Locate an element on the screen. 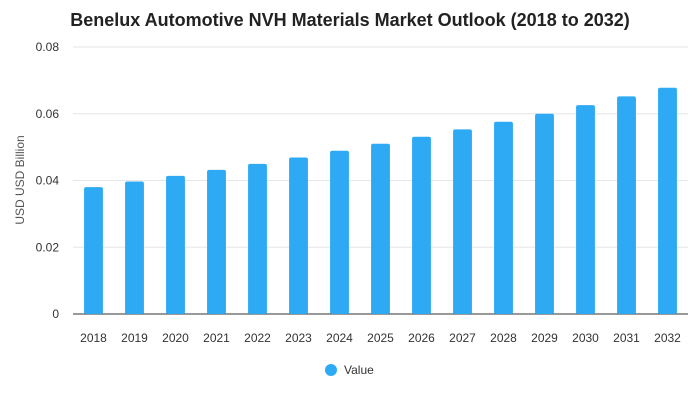 Image resolution: width=700 pixels, height=400 pixels. bar-2031 is located at coordinates (626, 205).